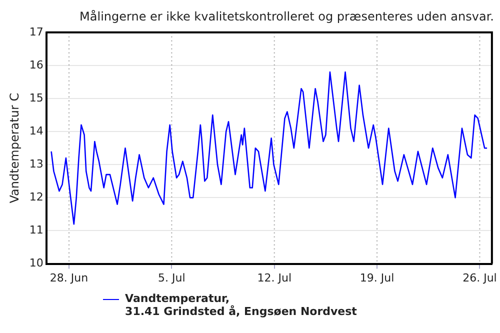 Image resolution: width=500 pixels, height=333 pixels. Describe the element at coordinates (36, 65) in the screenshot. I see `y-tick-label: 16` at that location.